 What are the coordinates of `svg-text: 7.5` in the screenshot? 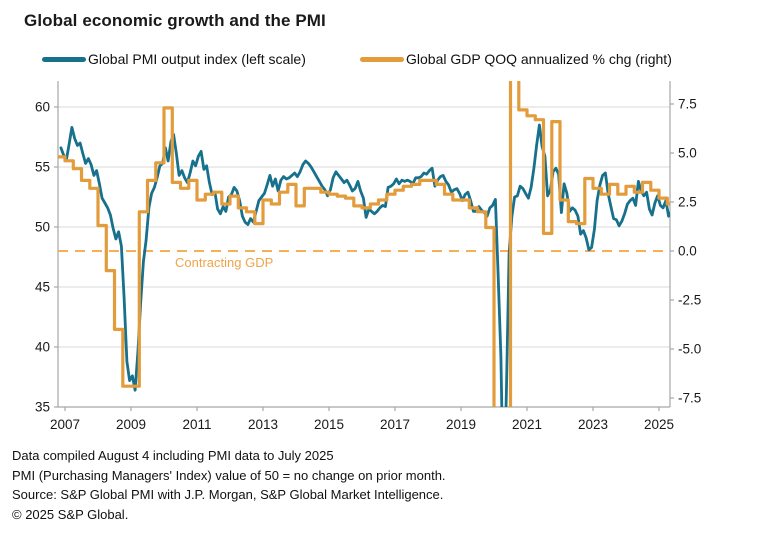 It's located at (687, 104).